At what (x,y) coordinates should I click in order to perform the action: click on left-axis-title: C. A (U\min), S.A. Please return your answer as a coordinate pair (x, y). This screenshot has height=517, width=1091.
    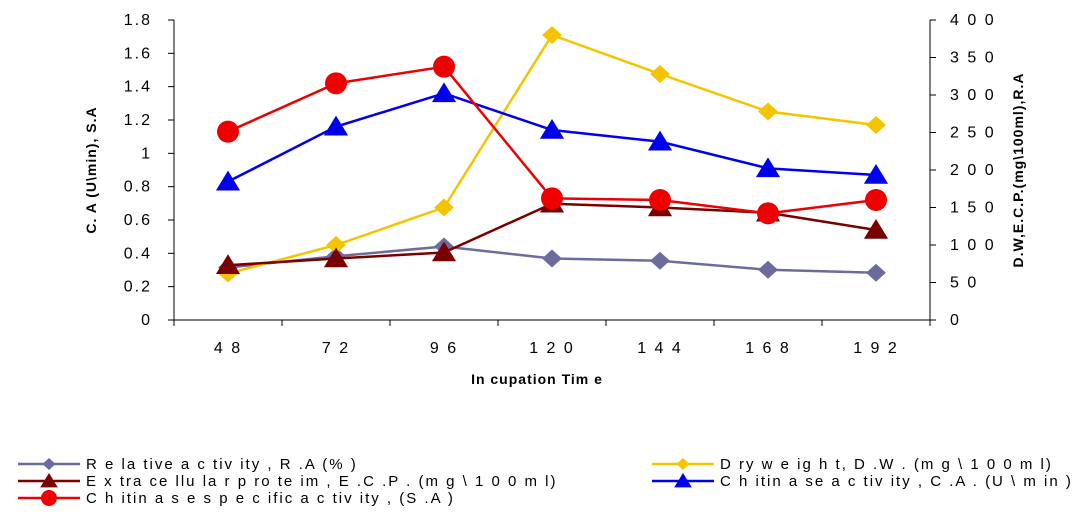
    Looking at the image, I should click on (91, 169).